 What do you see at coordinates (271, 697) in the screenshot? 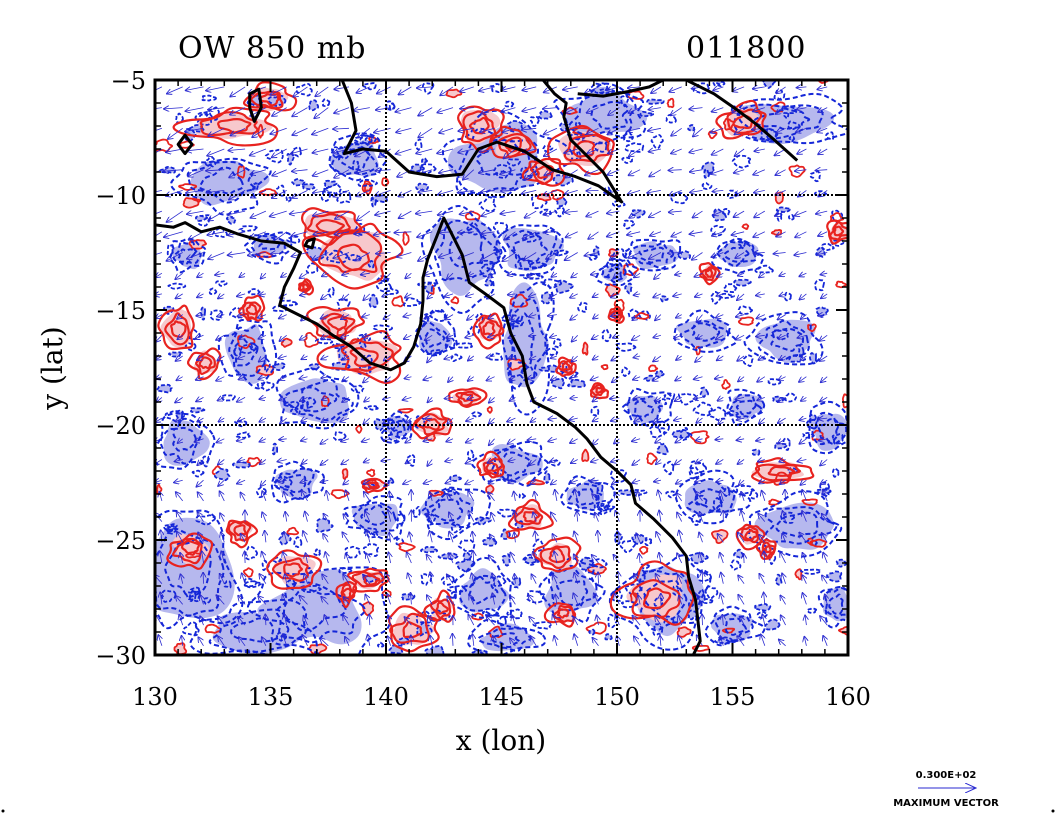
I see `x-tick-label: 135` at bounding box center [271, 697].